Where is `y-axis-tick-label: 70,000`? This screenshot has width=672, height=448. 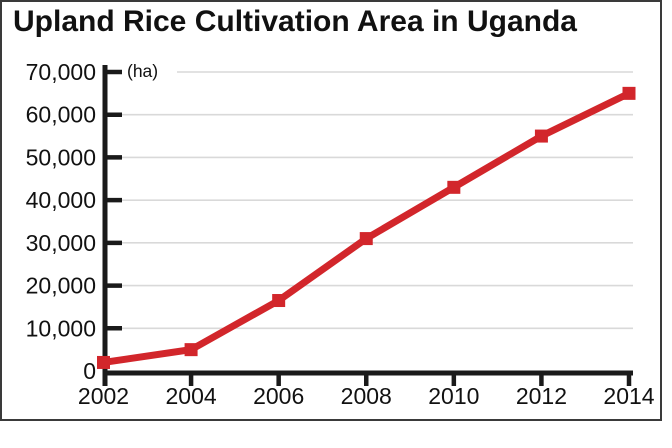 y-axis-tick-label: 70,000 is located at coordinates (61, 72).